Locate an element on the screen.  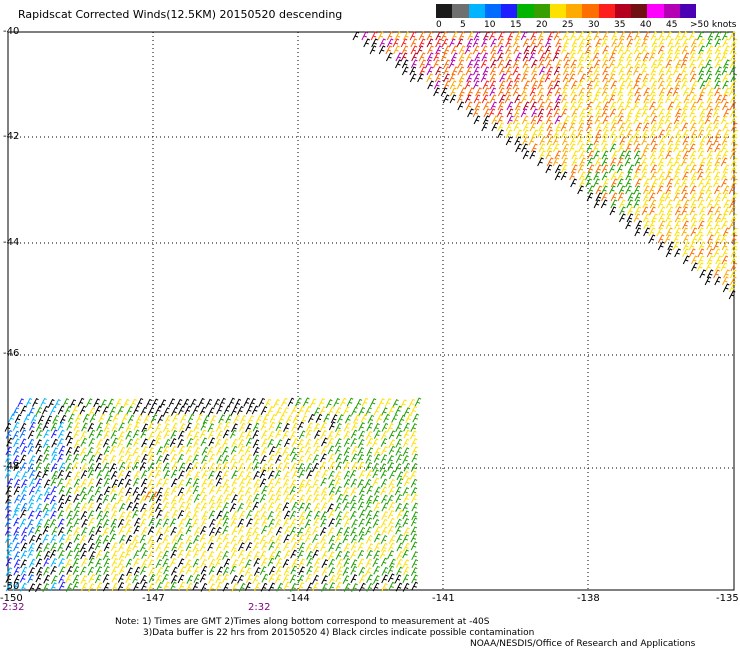
legend-swatch is located at coordinates (671, 11).